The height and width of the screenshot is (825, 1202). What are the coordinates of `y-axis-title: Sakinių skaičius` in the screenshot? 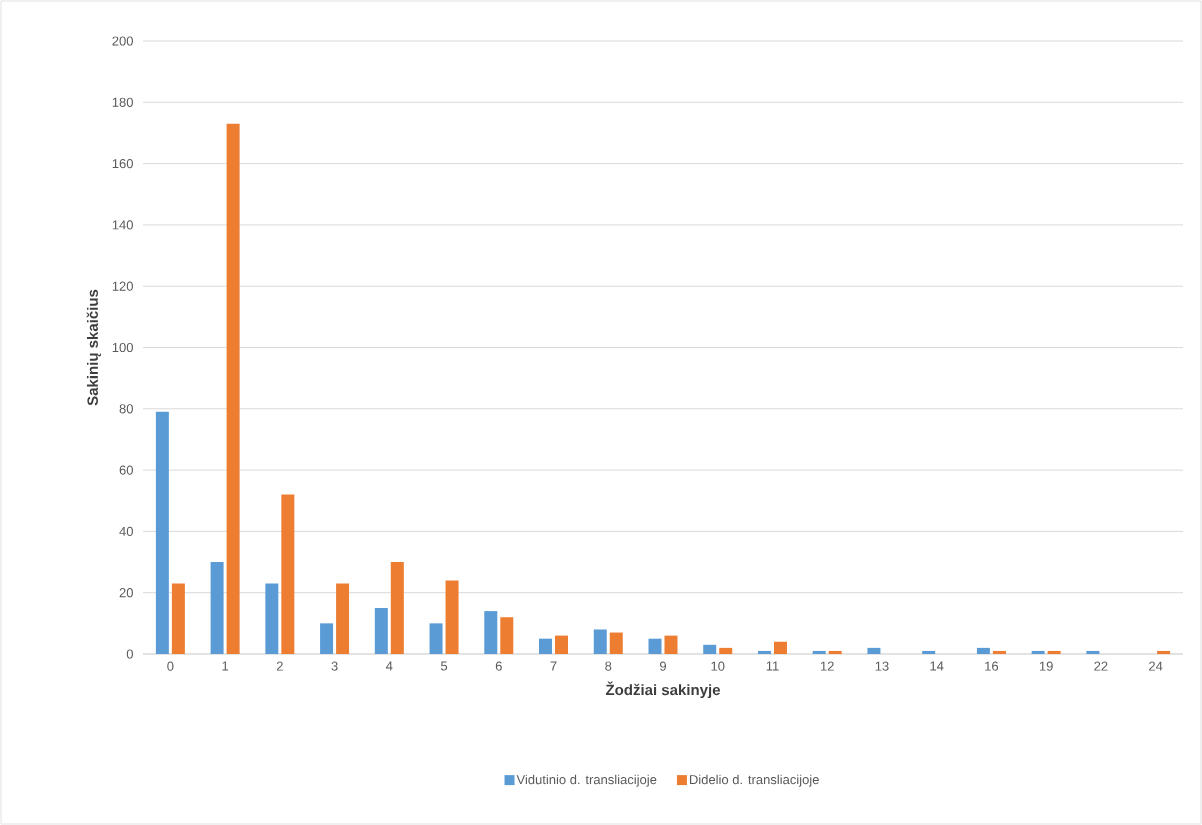 It's located at (93, 347).